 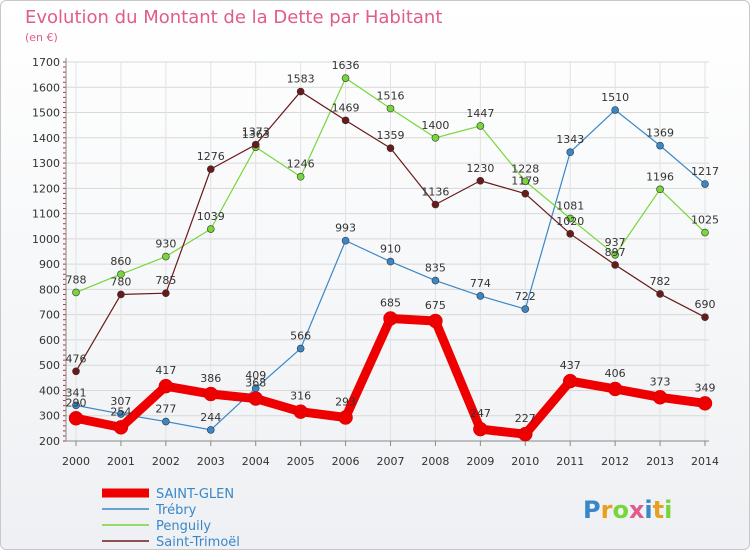 I want to click on data-label: 774, so click(x=480, y=283).